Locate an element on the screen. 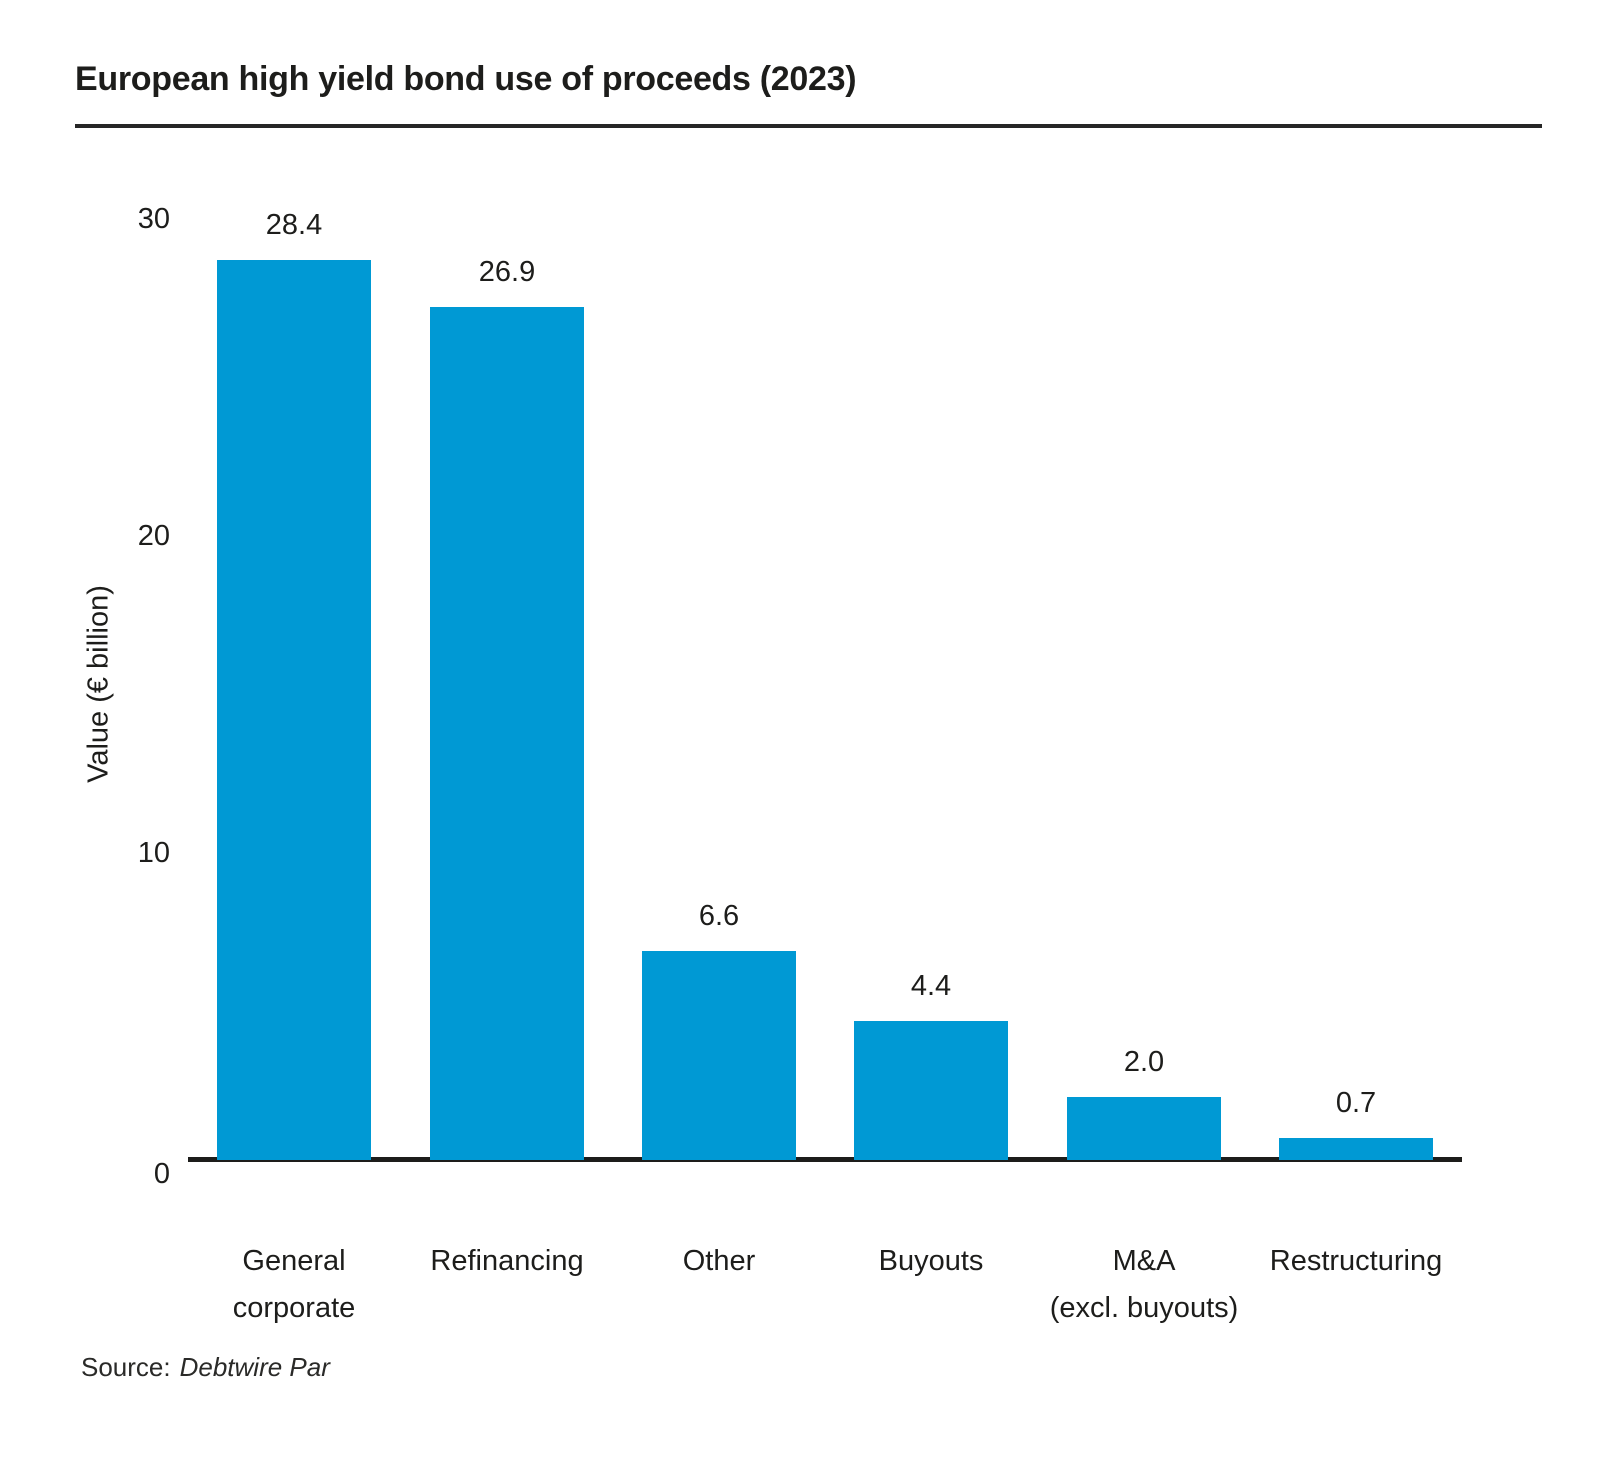  x-category-label: Other is located at coordinates (719, 1261).